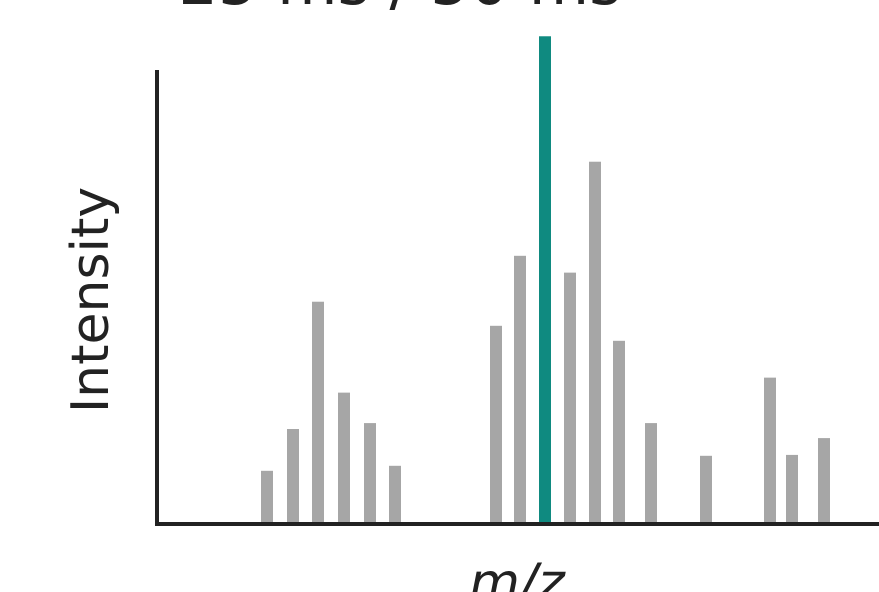  Describe the element at coordinates (91, 300) in the screenshot. I see `y-axis-label: Intensity` at that location.